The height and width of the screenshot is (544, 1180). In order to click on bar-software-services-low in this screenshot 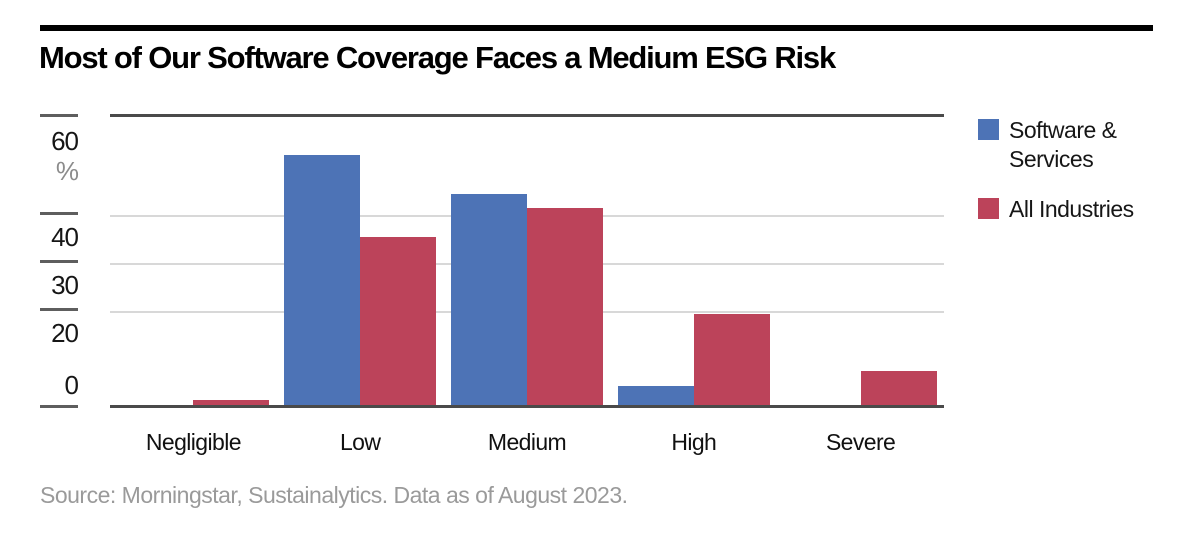, I will do `click(322, 280)`.